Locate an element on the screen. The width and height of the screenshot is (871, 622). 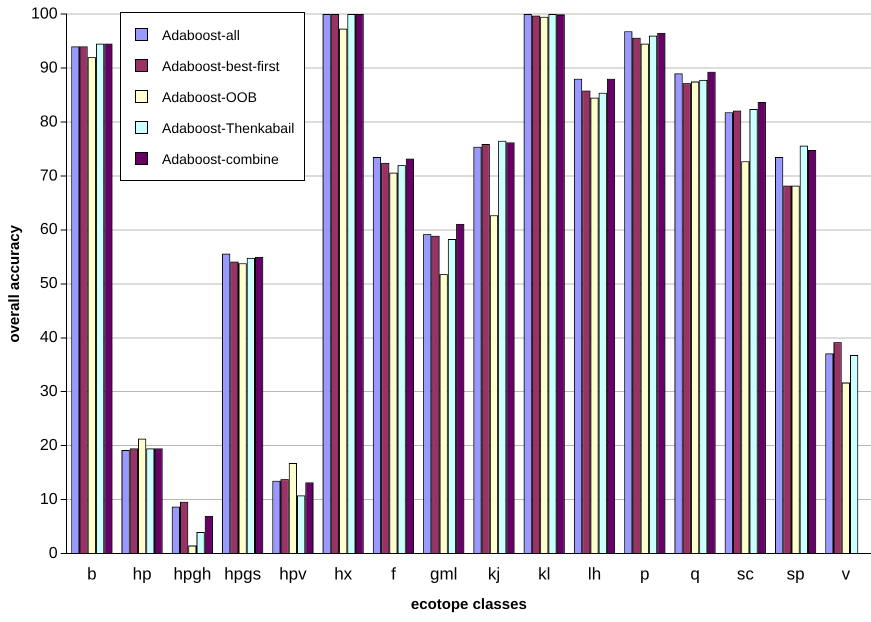
x-tick-label: sc is located at coordinates (745, 574).